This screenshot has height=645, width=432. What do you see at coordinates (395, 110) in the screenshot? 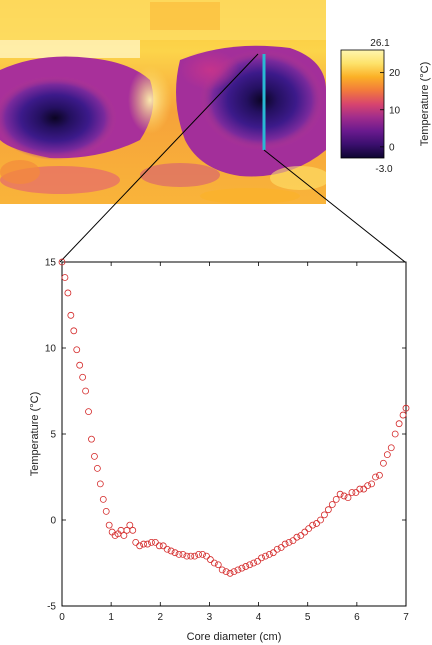
I see `colorbar-tick-label: 10` at bounding box center [395, 110].